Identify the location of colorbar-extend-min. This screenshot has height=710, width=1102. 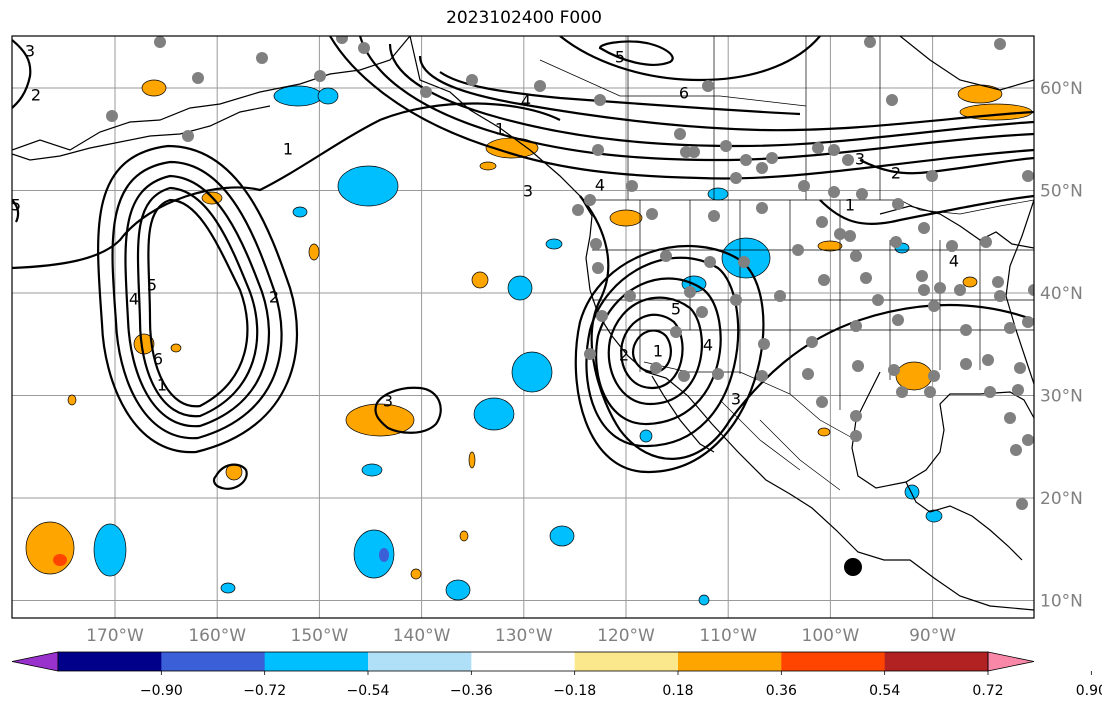
(35, 661).